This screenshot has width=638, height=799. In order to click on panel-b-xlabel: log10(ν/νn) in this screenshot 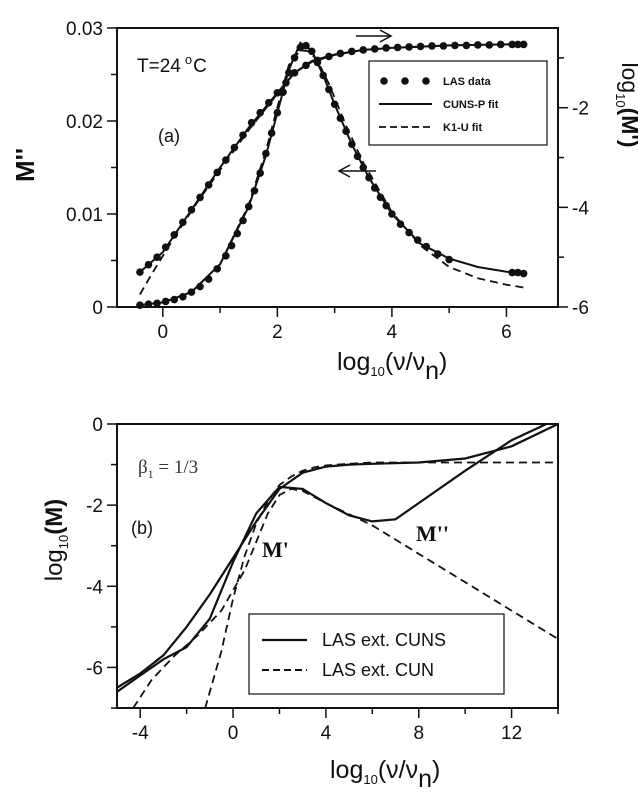, I will do `click(385, 774)`.